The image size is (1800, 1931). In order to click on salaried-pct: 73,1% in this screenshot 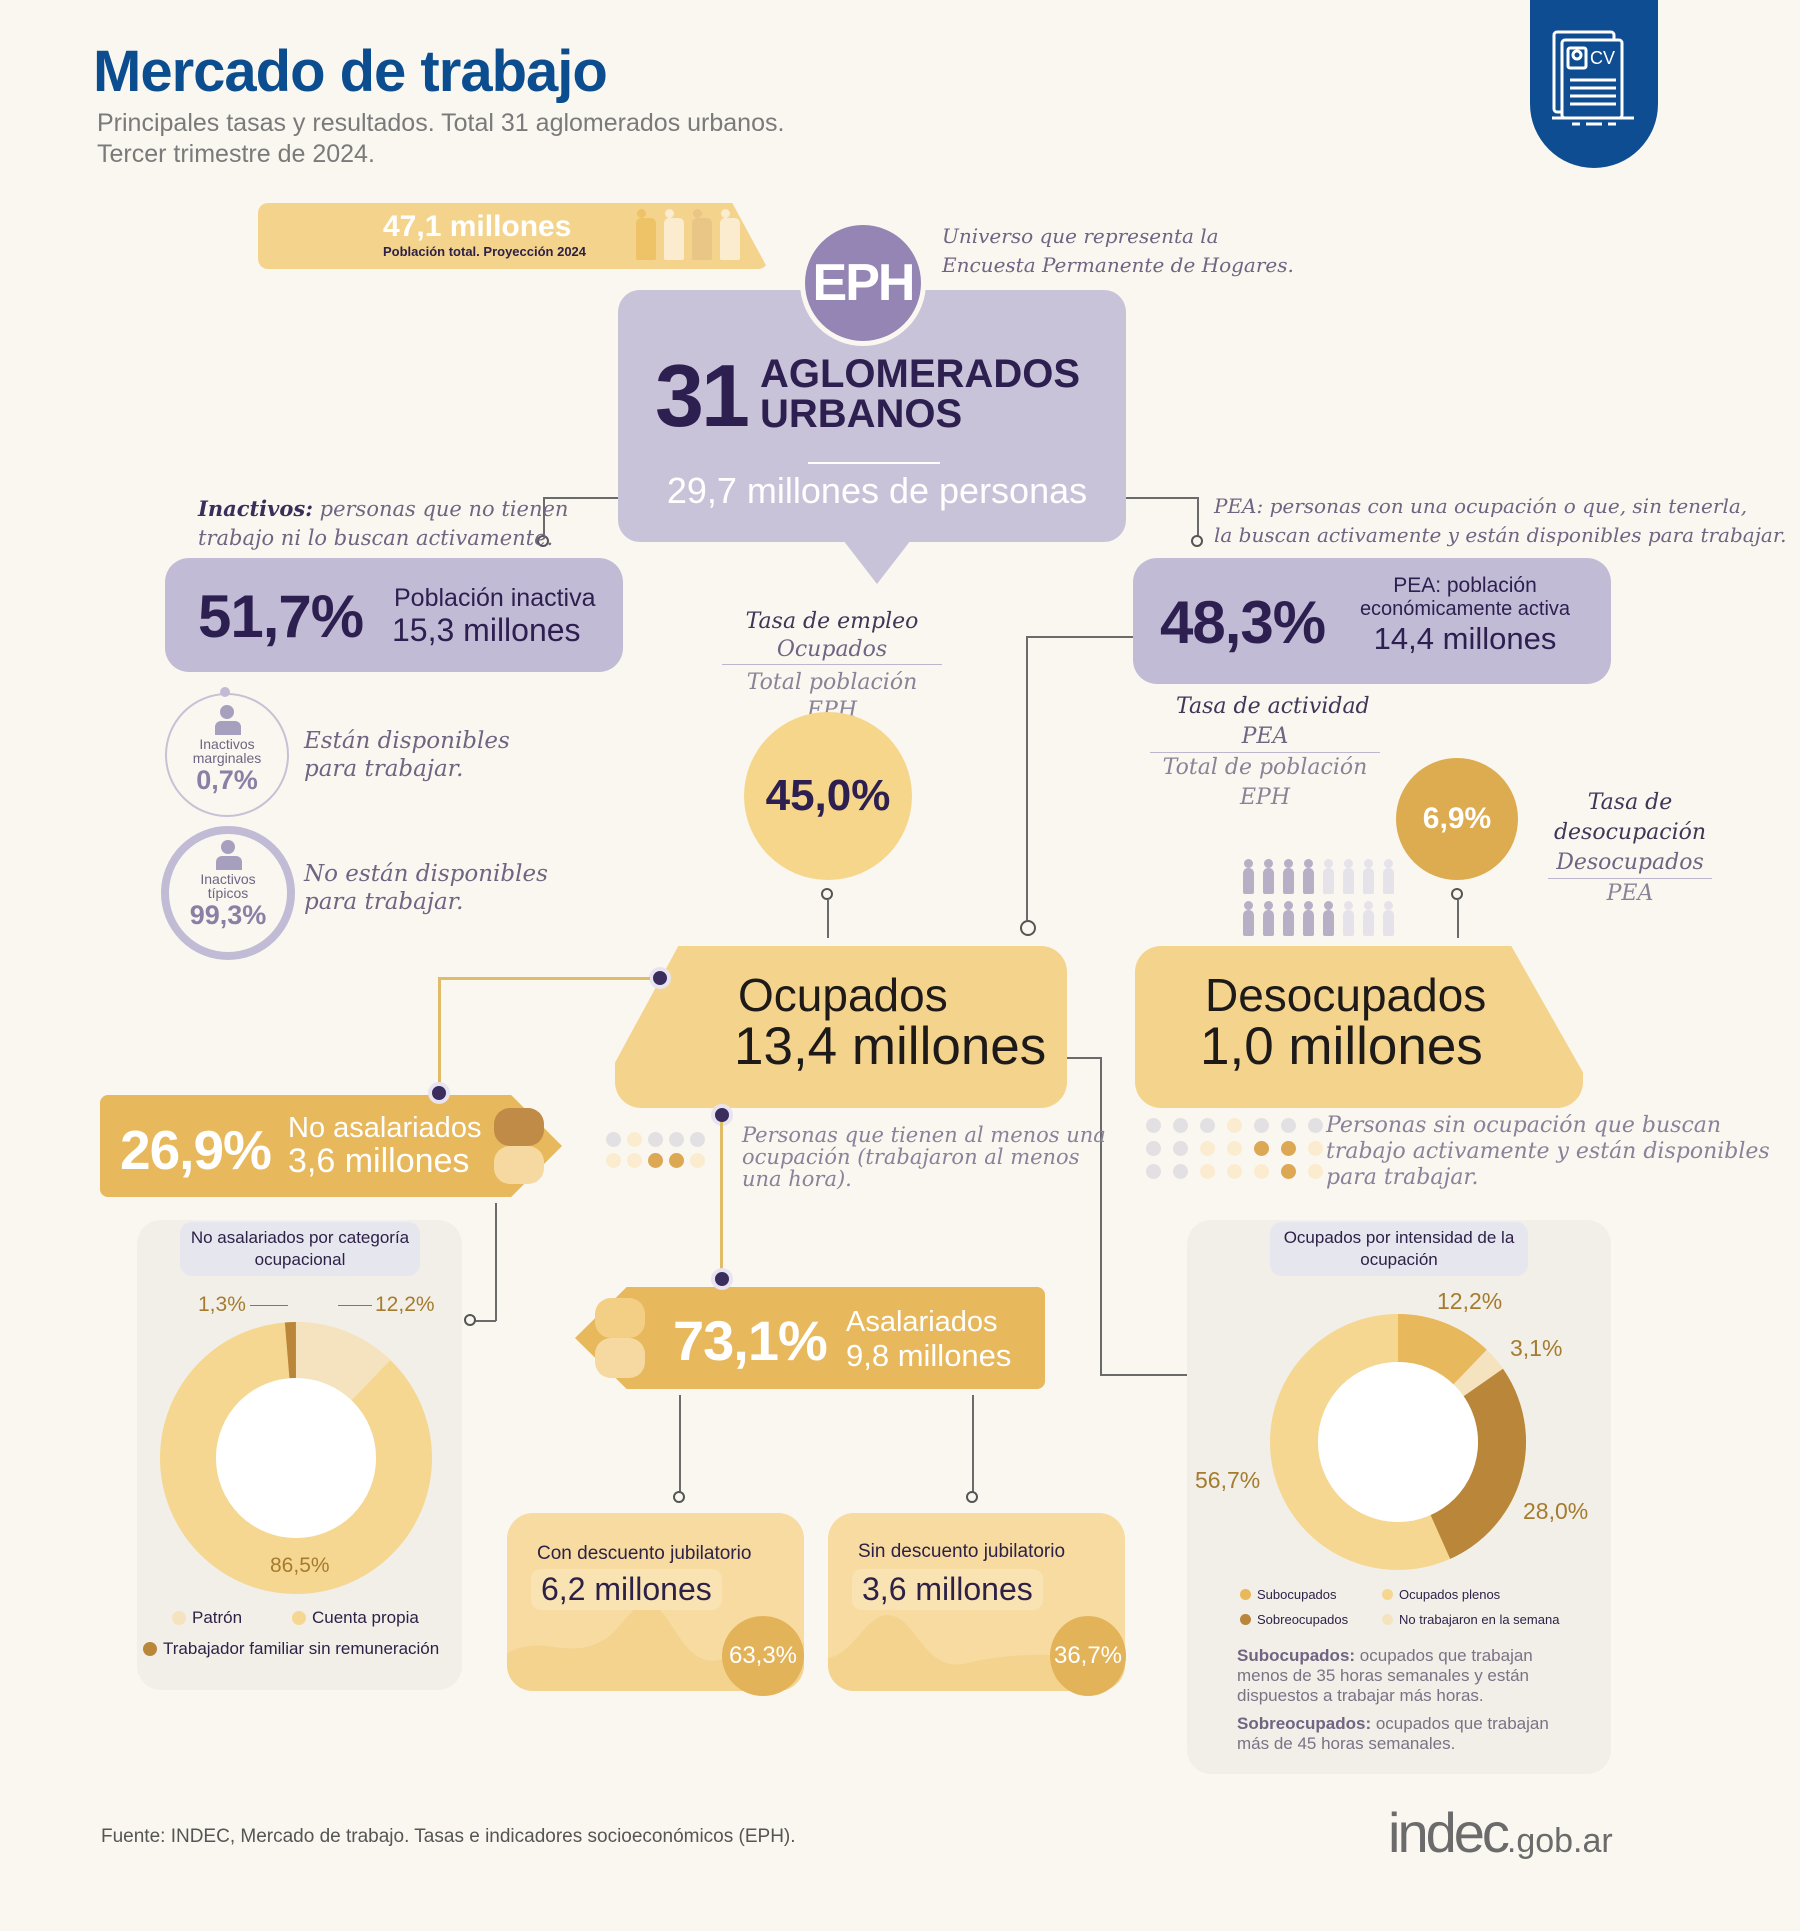, I will do `click(750, 1340)`.